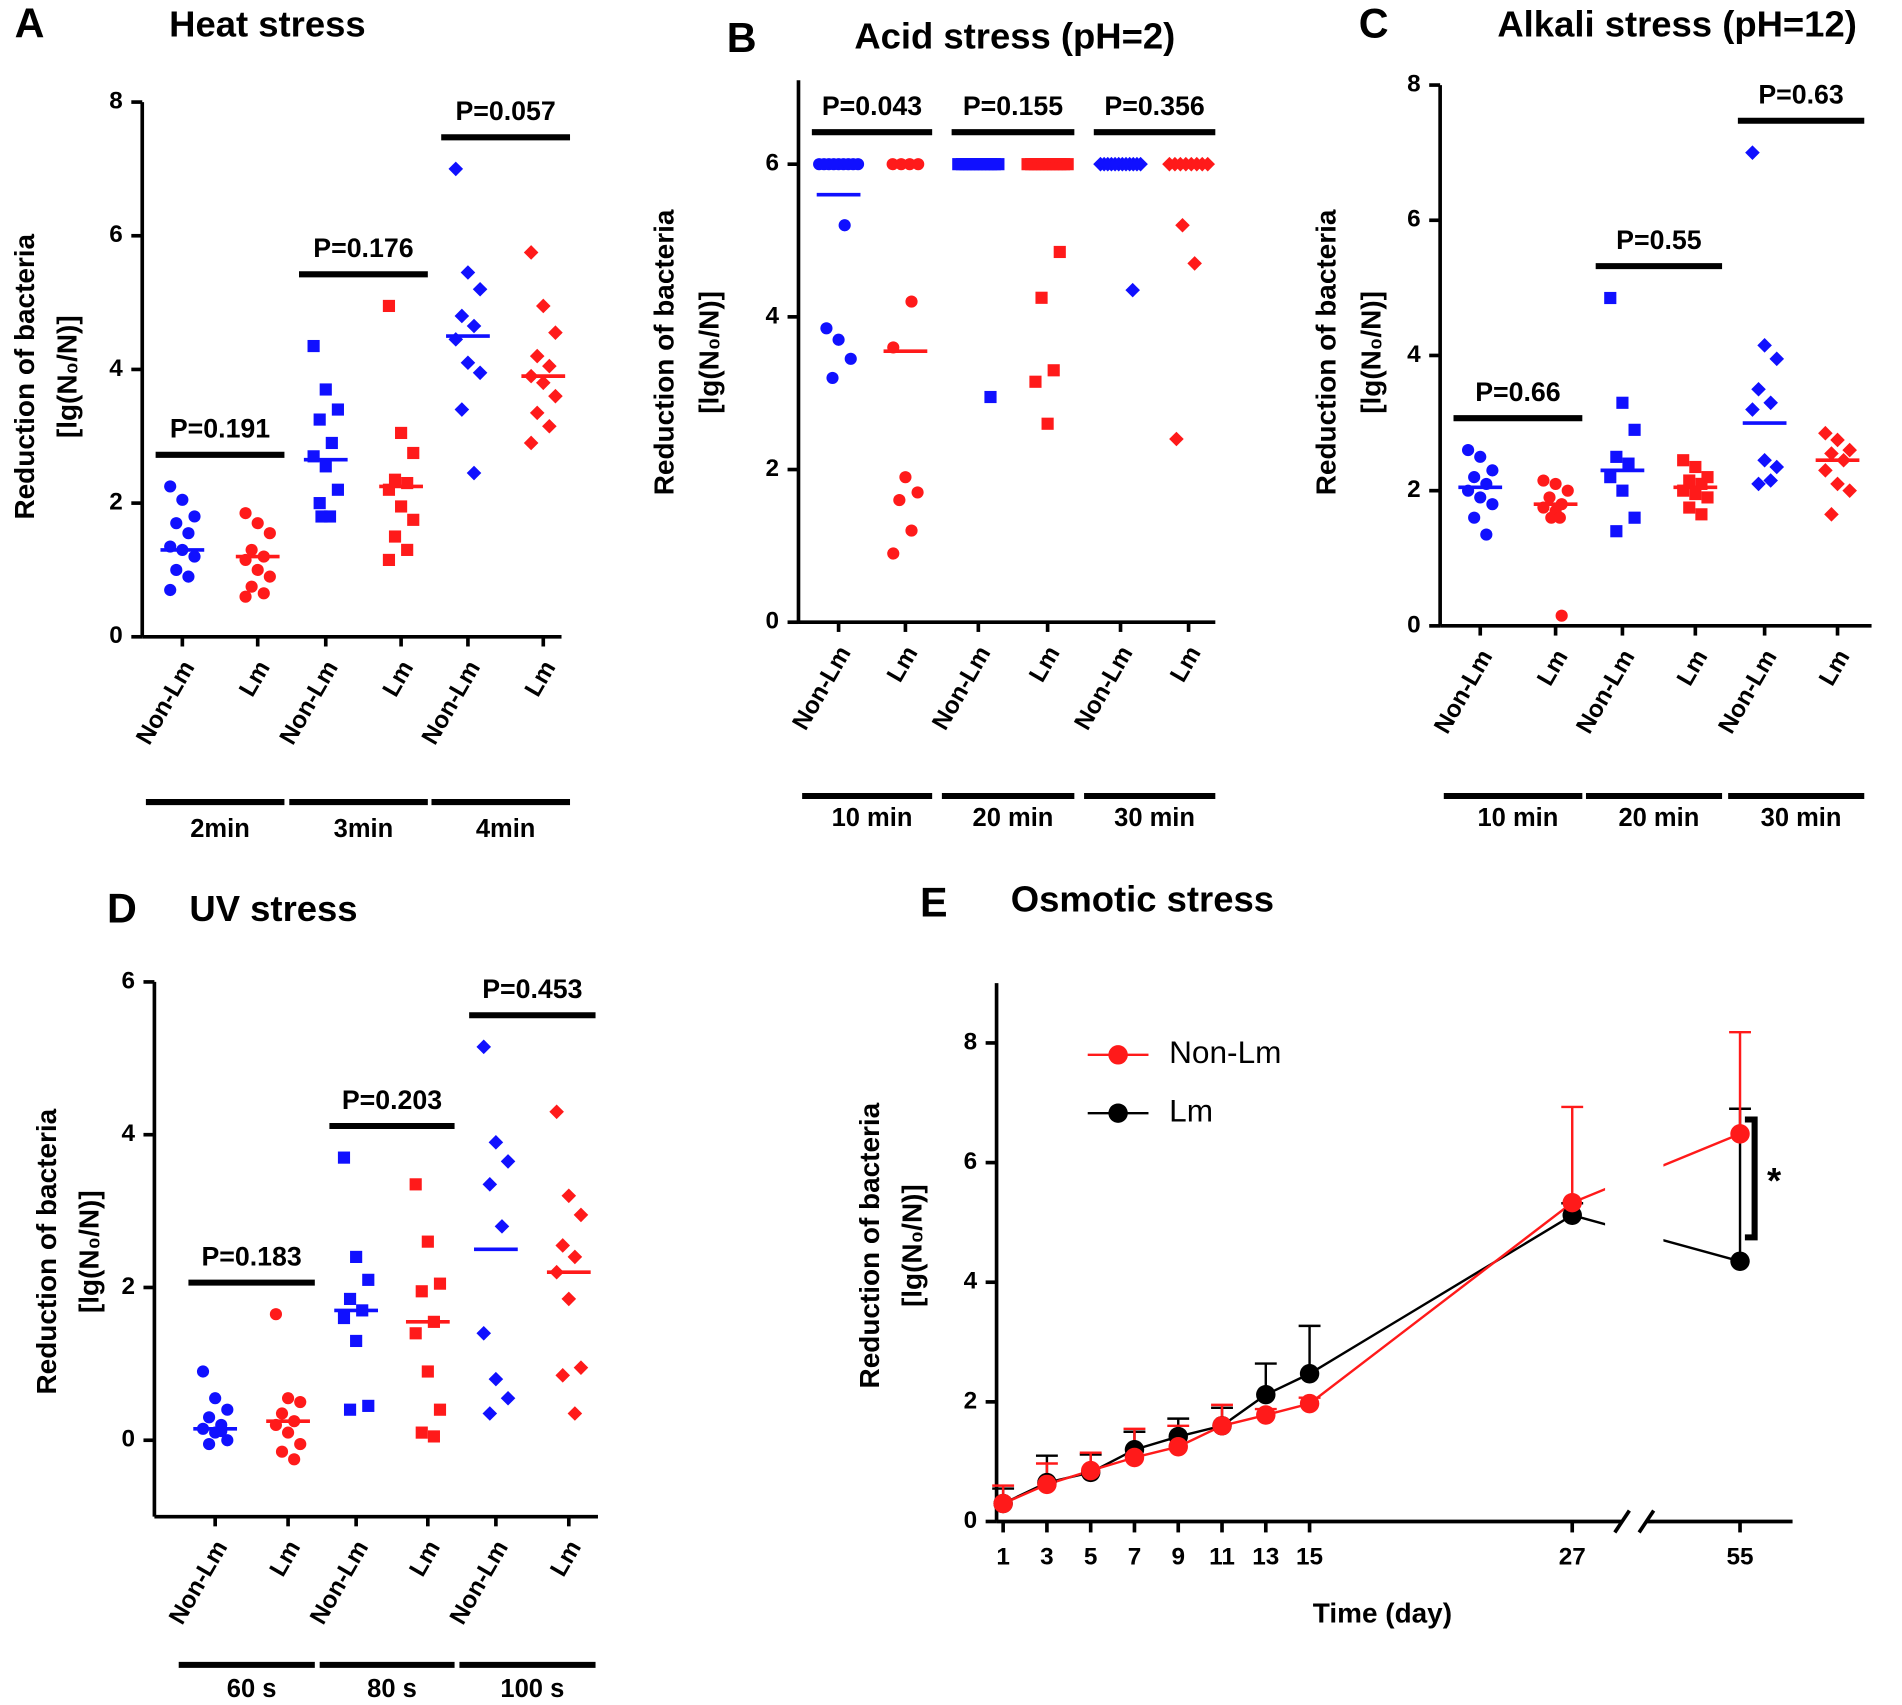 This screenshot has width=1902, height=1705. I want to click on significance-bracket, so click(1751, 1178).